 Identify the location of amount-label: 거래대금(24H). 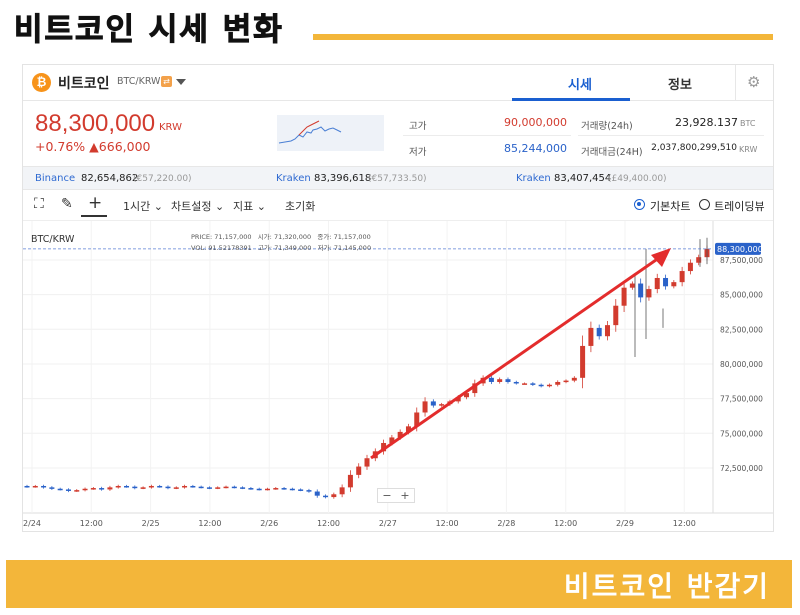
(612, 152).